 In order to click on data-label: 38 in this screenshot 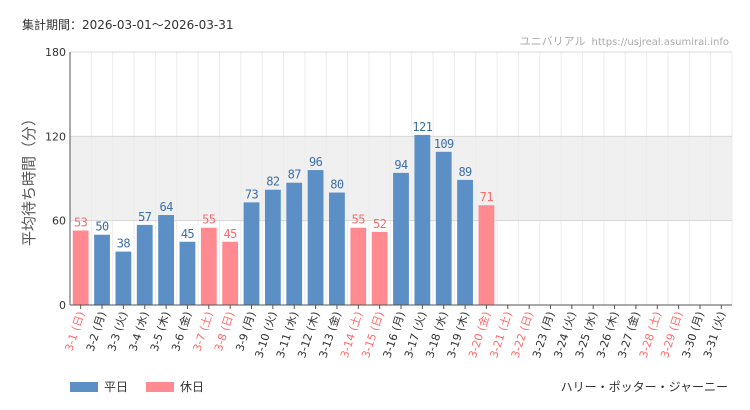, I will do `click(124, 244)`.